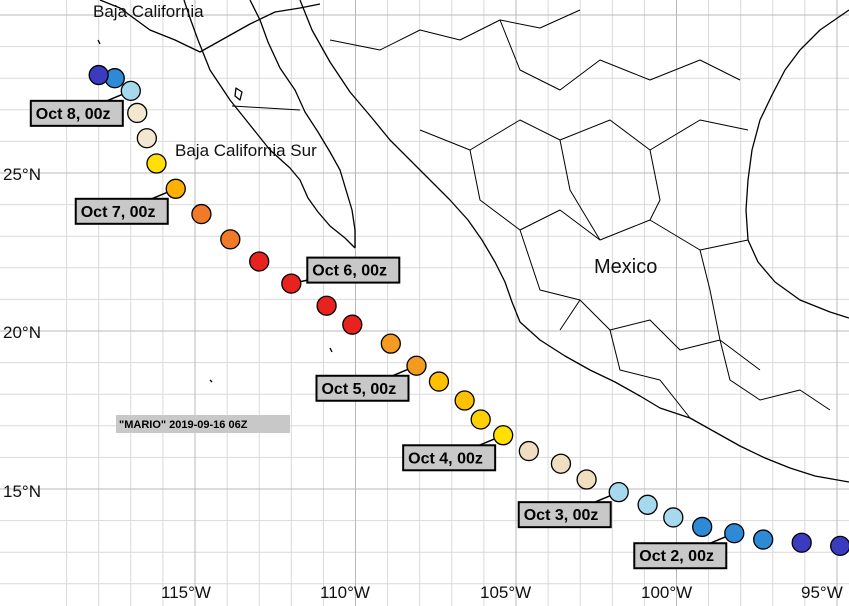  I want to click on lat-tick-label: 15°N, so click(22, 491).